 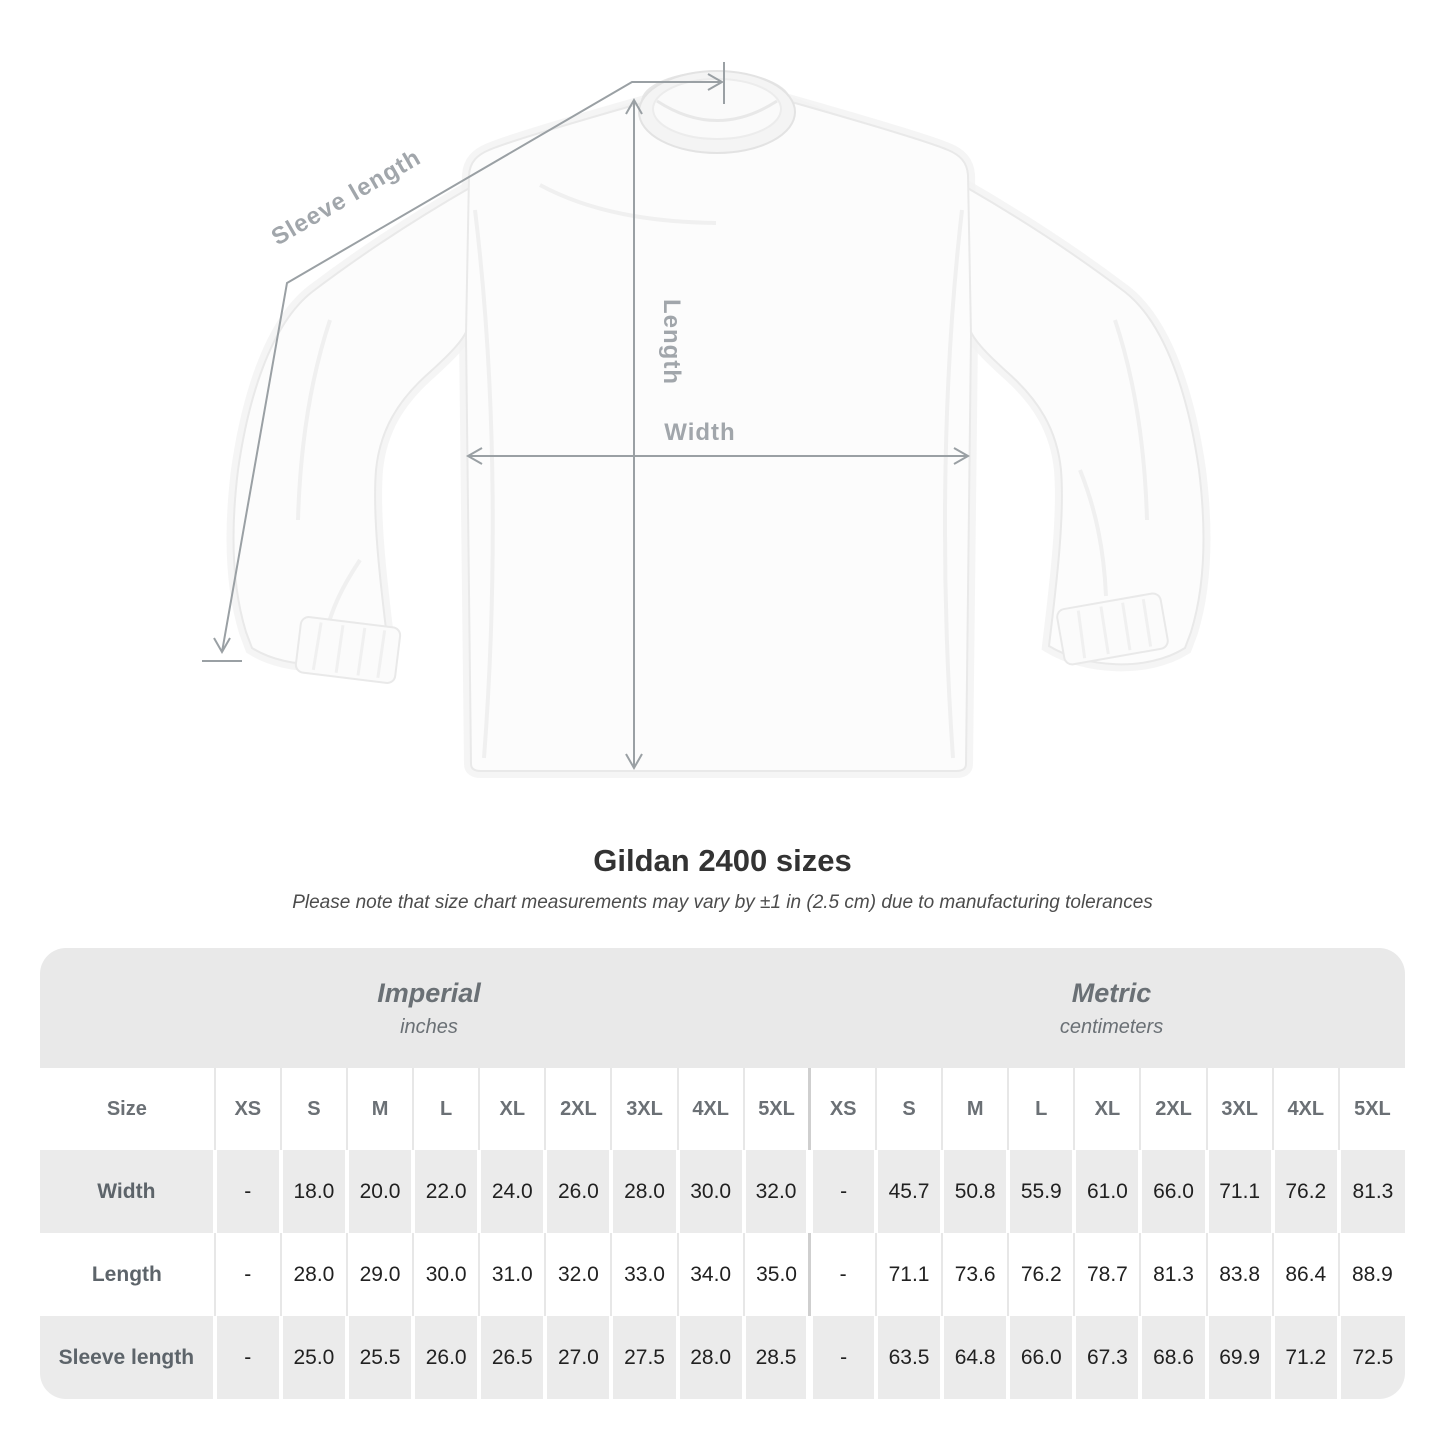 I want to click on measurement-cell: 71.2, so click(x=1304, y=1357).